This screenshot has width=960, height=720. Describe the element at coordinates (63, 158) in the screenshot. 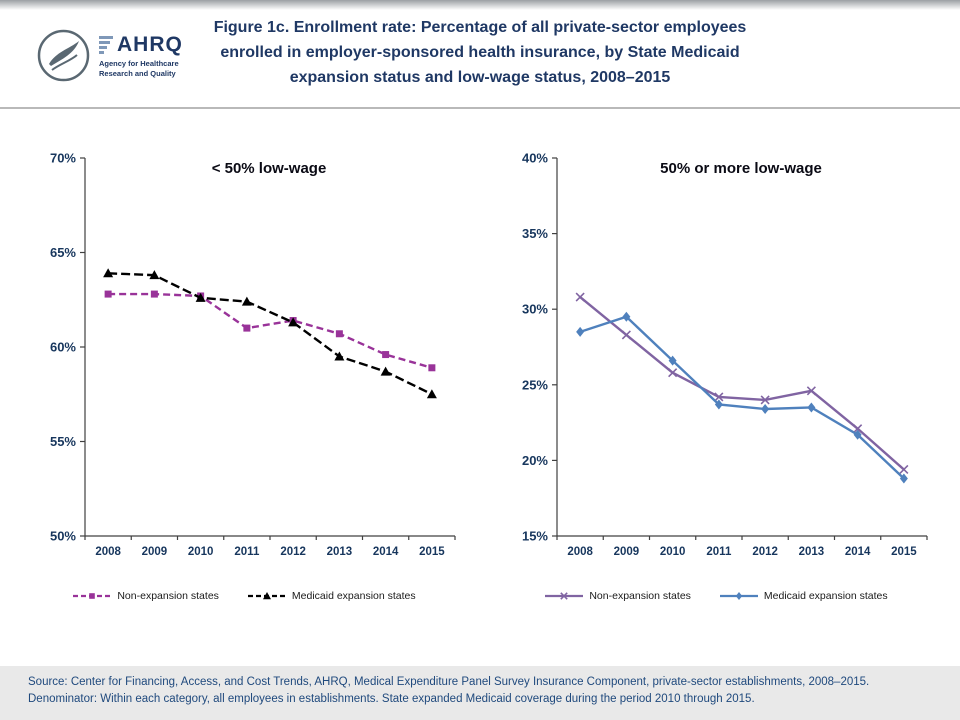

I see `svg-text: 70%` at that location.